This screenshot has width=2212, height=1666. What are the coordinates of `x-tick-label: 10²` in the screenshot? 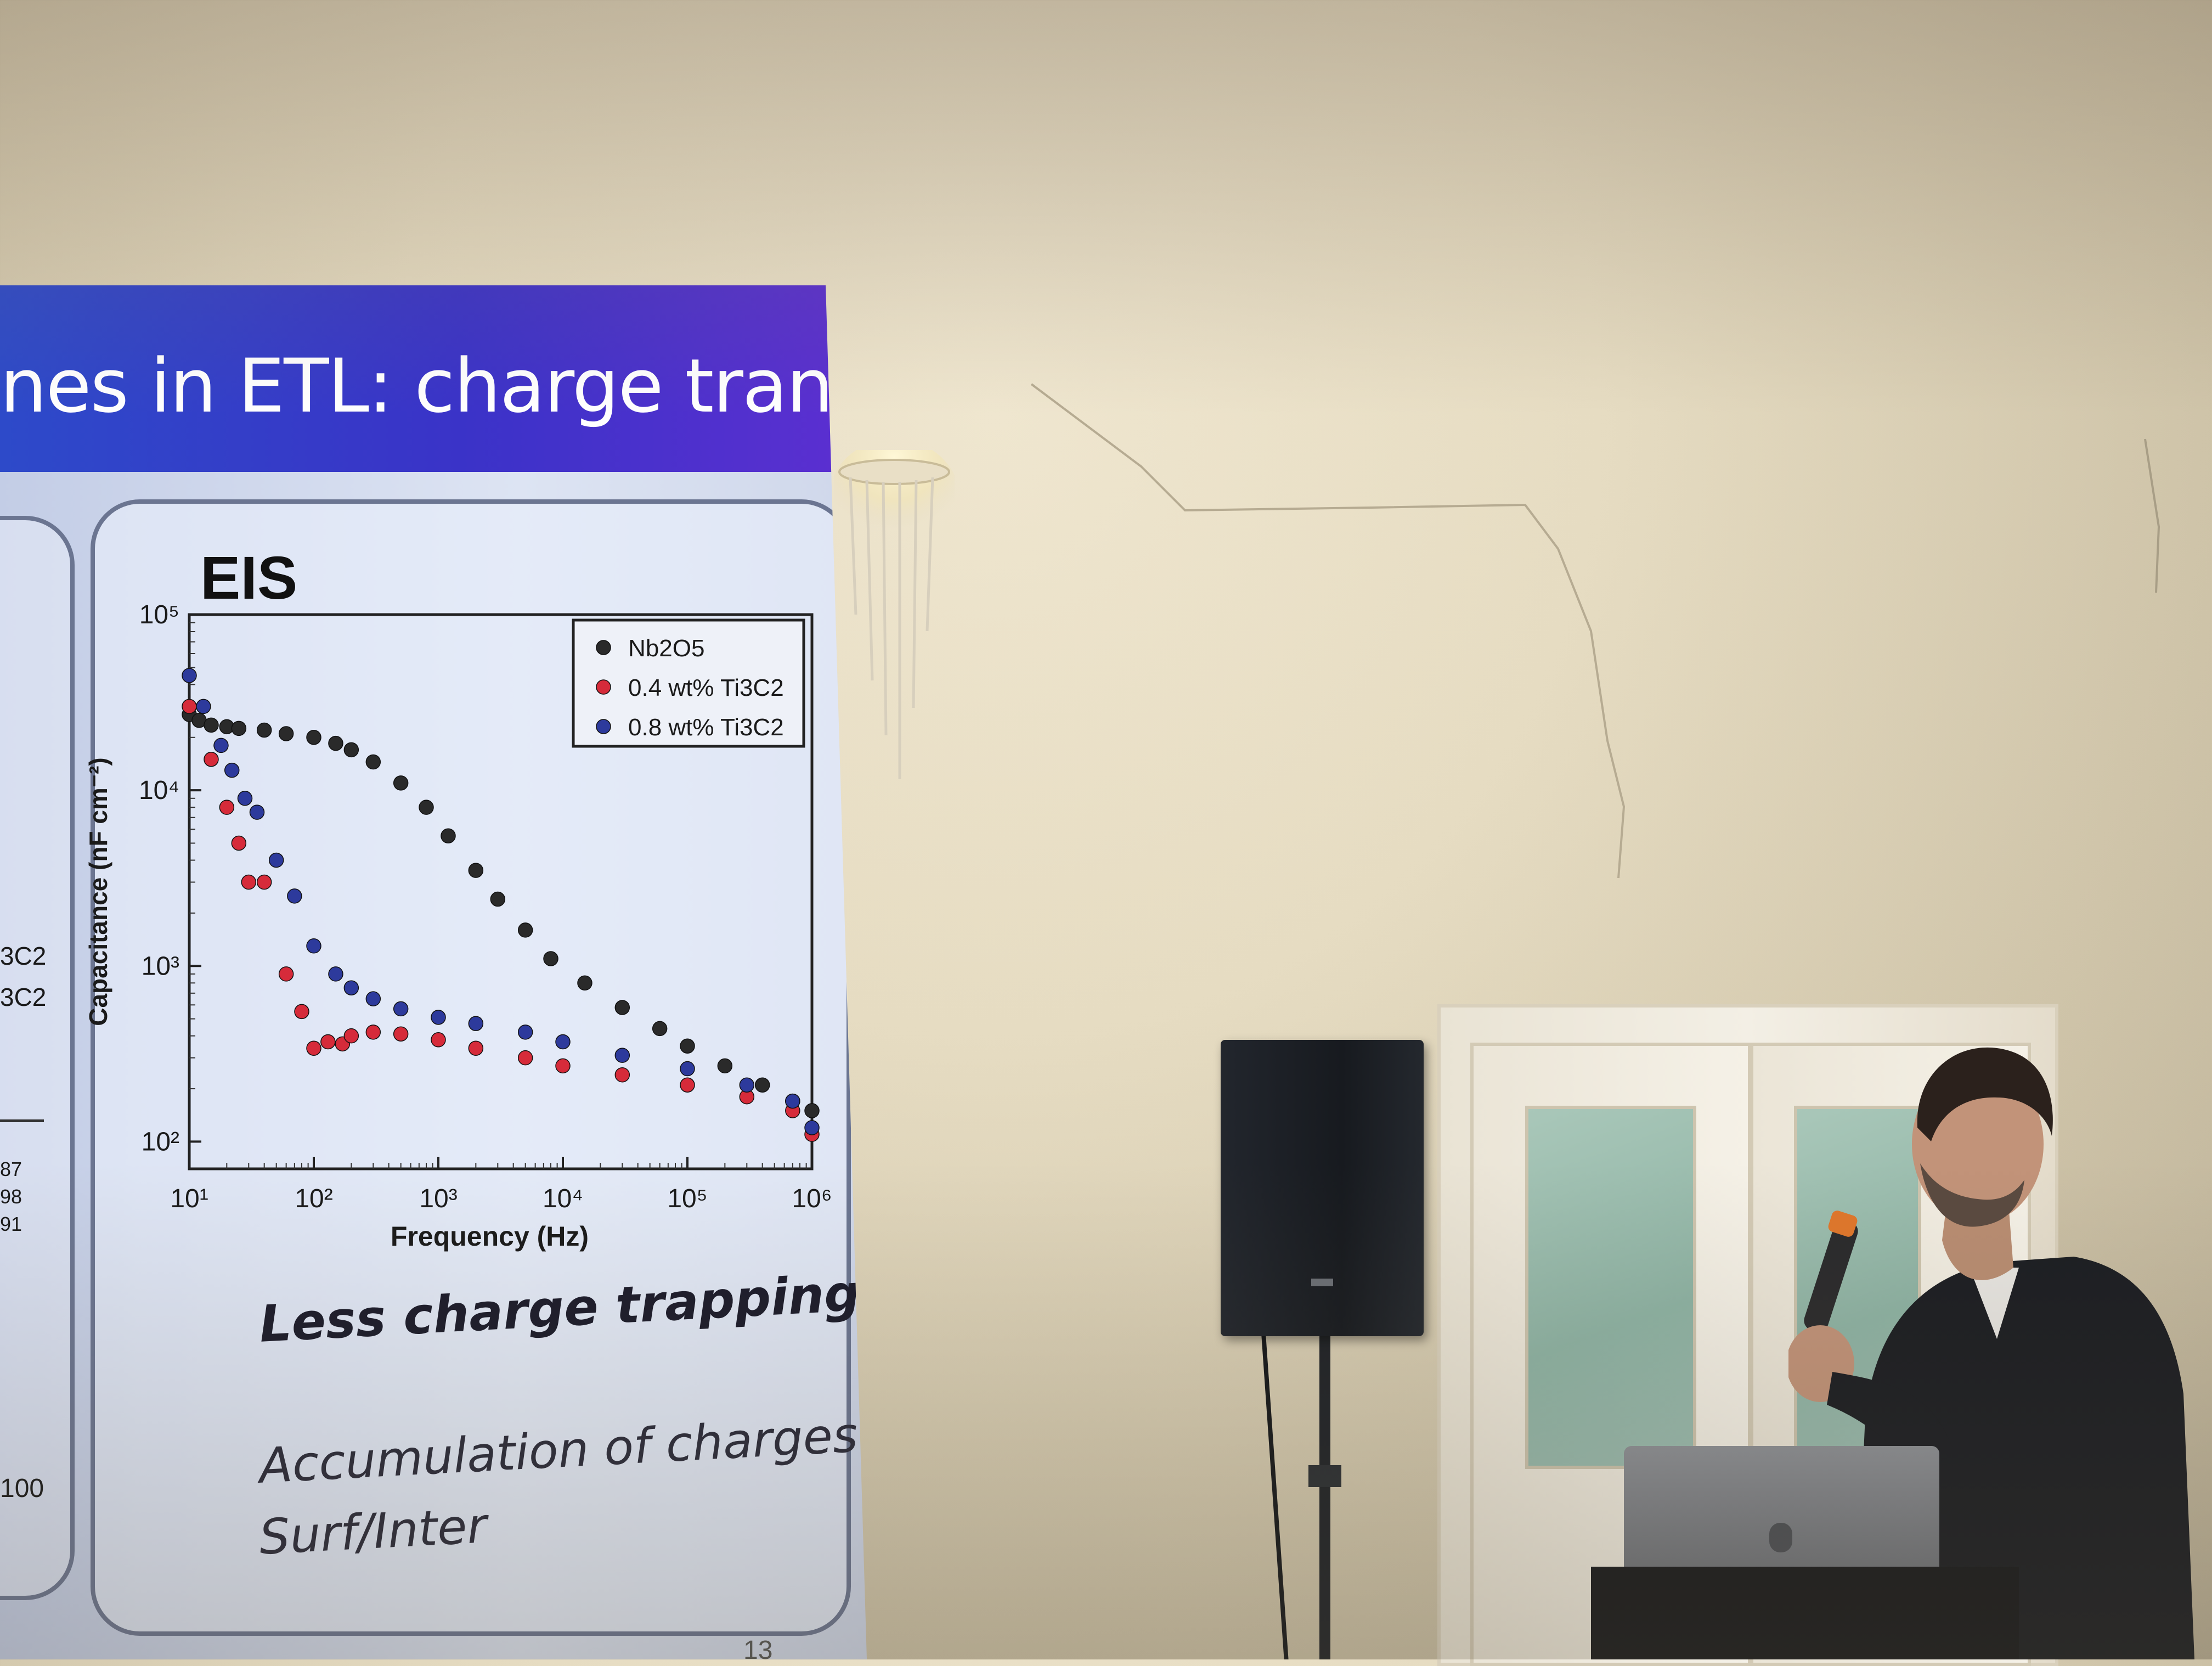 It's located at (313, 1198).